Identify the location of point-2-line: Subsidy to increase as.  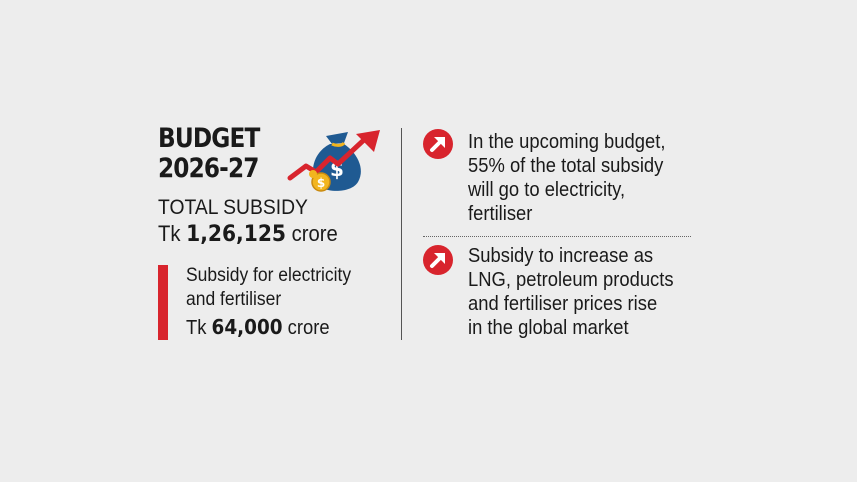
(561, 256).